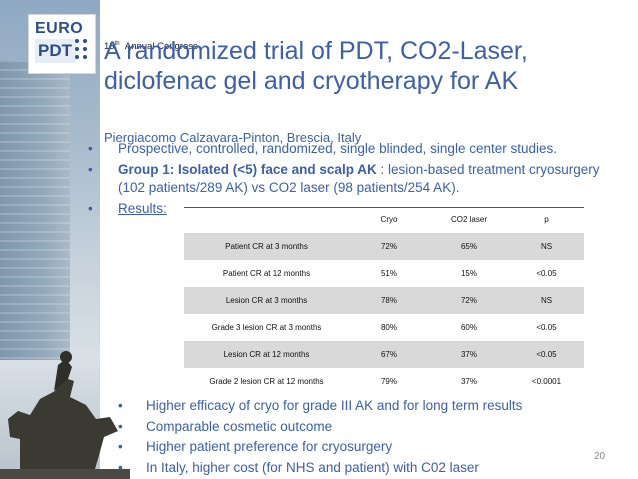 Image resolution: width=638 pixels, height=479 pixels. What do you see at coordinates (388, 300) in the screenshot?
I see `table-cell: 78%` at bounding box center [388, 300].